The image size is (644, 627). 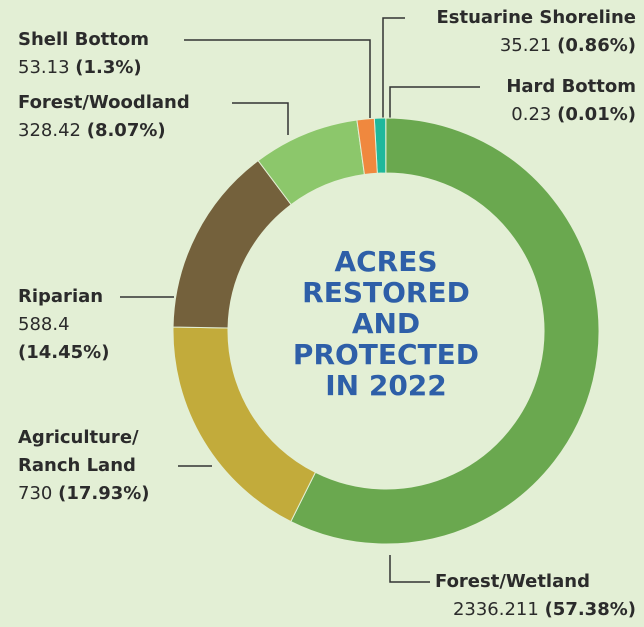 I want to click on percent-label: (57.38%), so click(x=590, y=609).